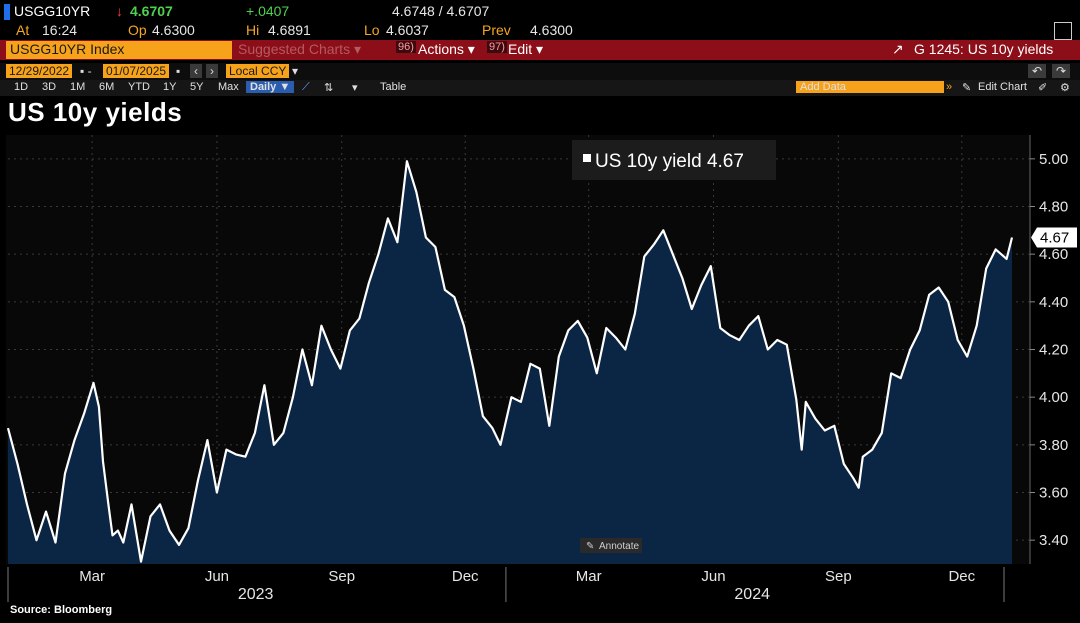 Image resolution: width=1080 pixels, height=623 pixels. I want to click on annotate-button: ✎ Annotate, so click(611, 545).